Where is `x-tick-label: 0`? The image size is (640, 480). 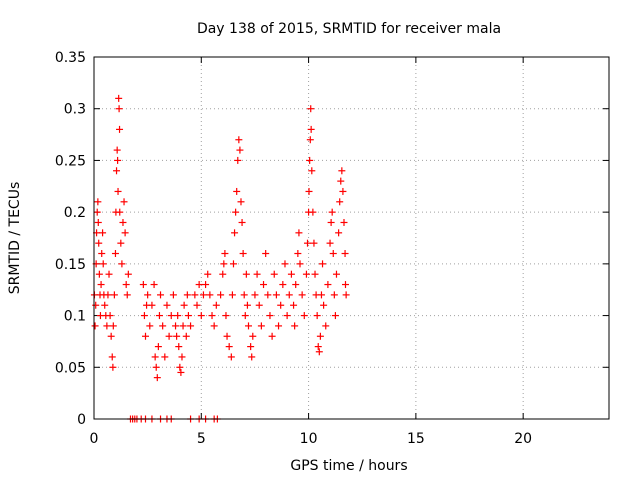
x-tick-label: 0 is located at coordinates (94, 439).